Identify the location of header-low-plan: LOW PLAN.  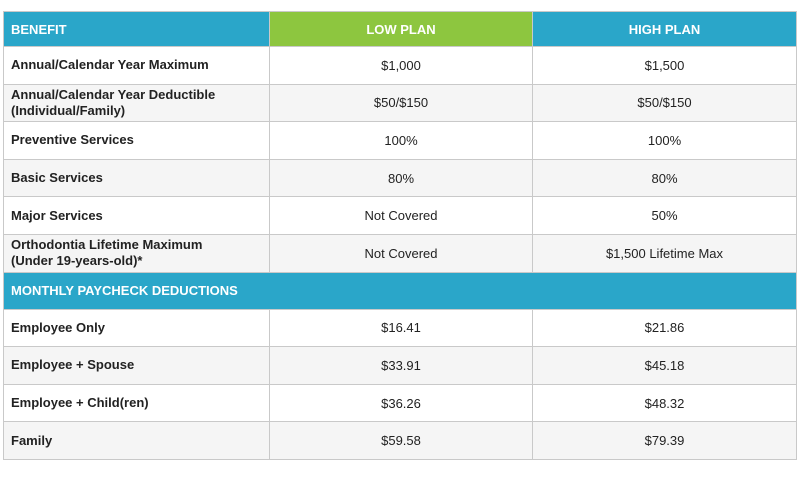
(401, 29).